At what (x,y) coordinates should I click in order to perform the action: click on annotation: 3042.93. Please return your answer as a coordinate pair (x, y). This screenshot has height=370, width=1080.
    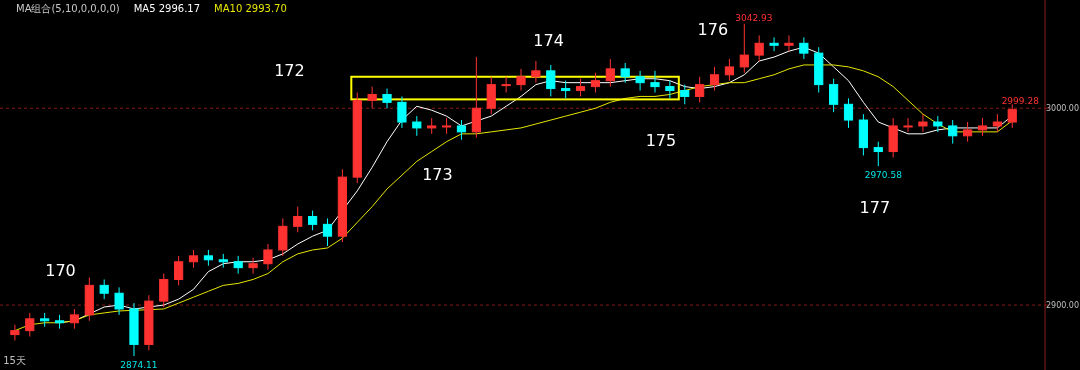
    Looking at the image, I should click on (754, 17).